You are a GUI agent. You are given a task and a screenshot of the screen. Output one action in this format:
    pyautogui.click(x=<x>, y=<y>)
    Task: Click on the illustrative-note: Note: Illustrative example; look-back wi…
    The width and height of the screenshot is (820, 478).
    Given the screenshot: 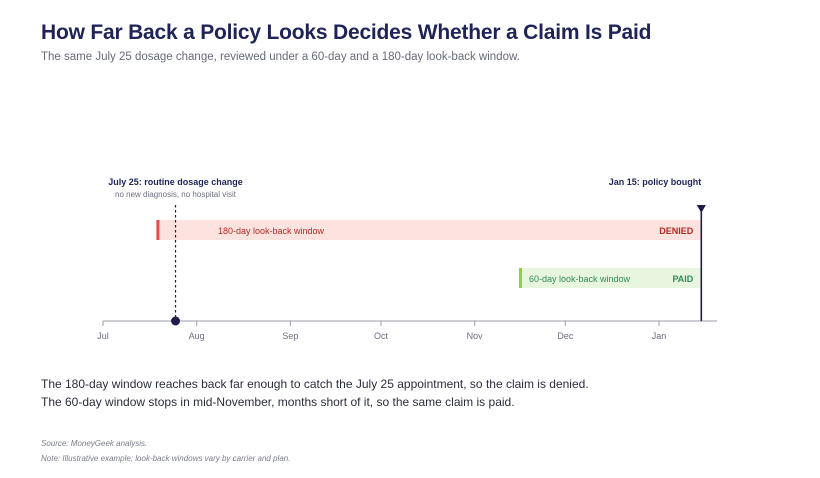 What is the action you would take?
    pyautogui.click(x=166, y=458)
    